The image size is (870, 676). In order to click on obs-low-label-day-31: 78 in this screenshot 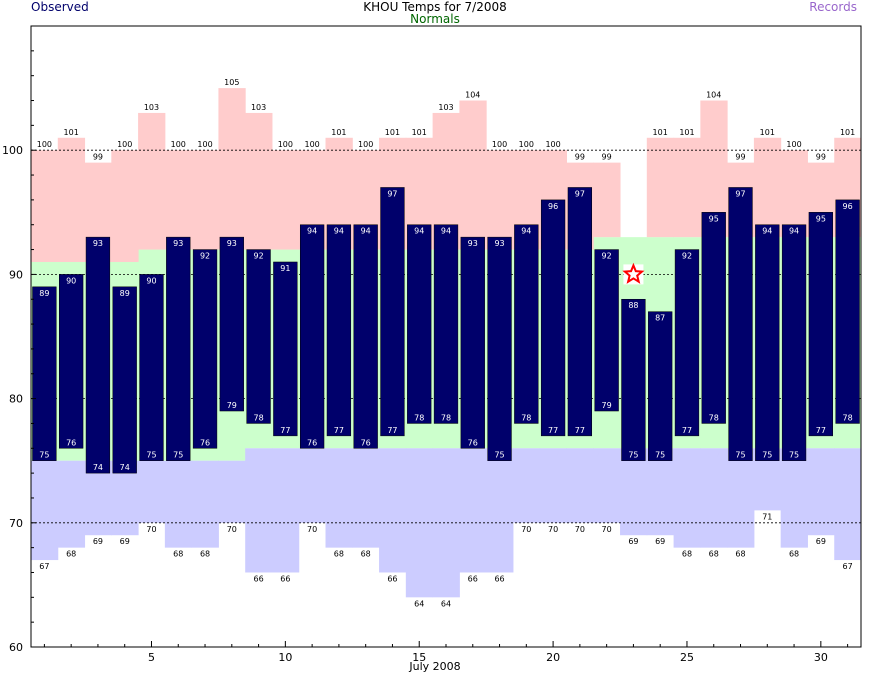, I will do `click(848, 417)`.